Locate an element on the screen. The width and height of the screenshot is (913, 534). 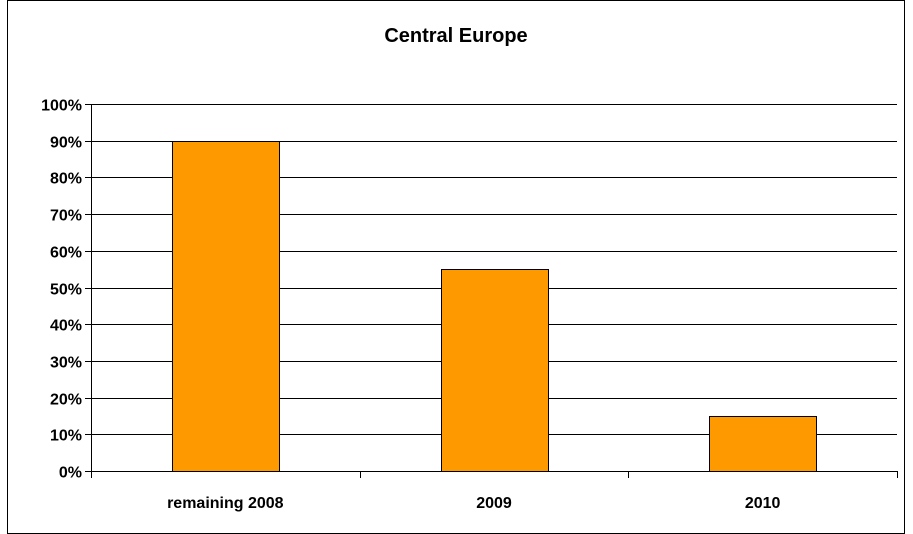
x-tick-label: 2009 is located at coordinates (494, 503).